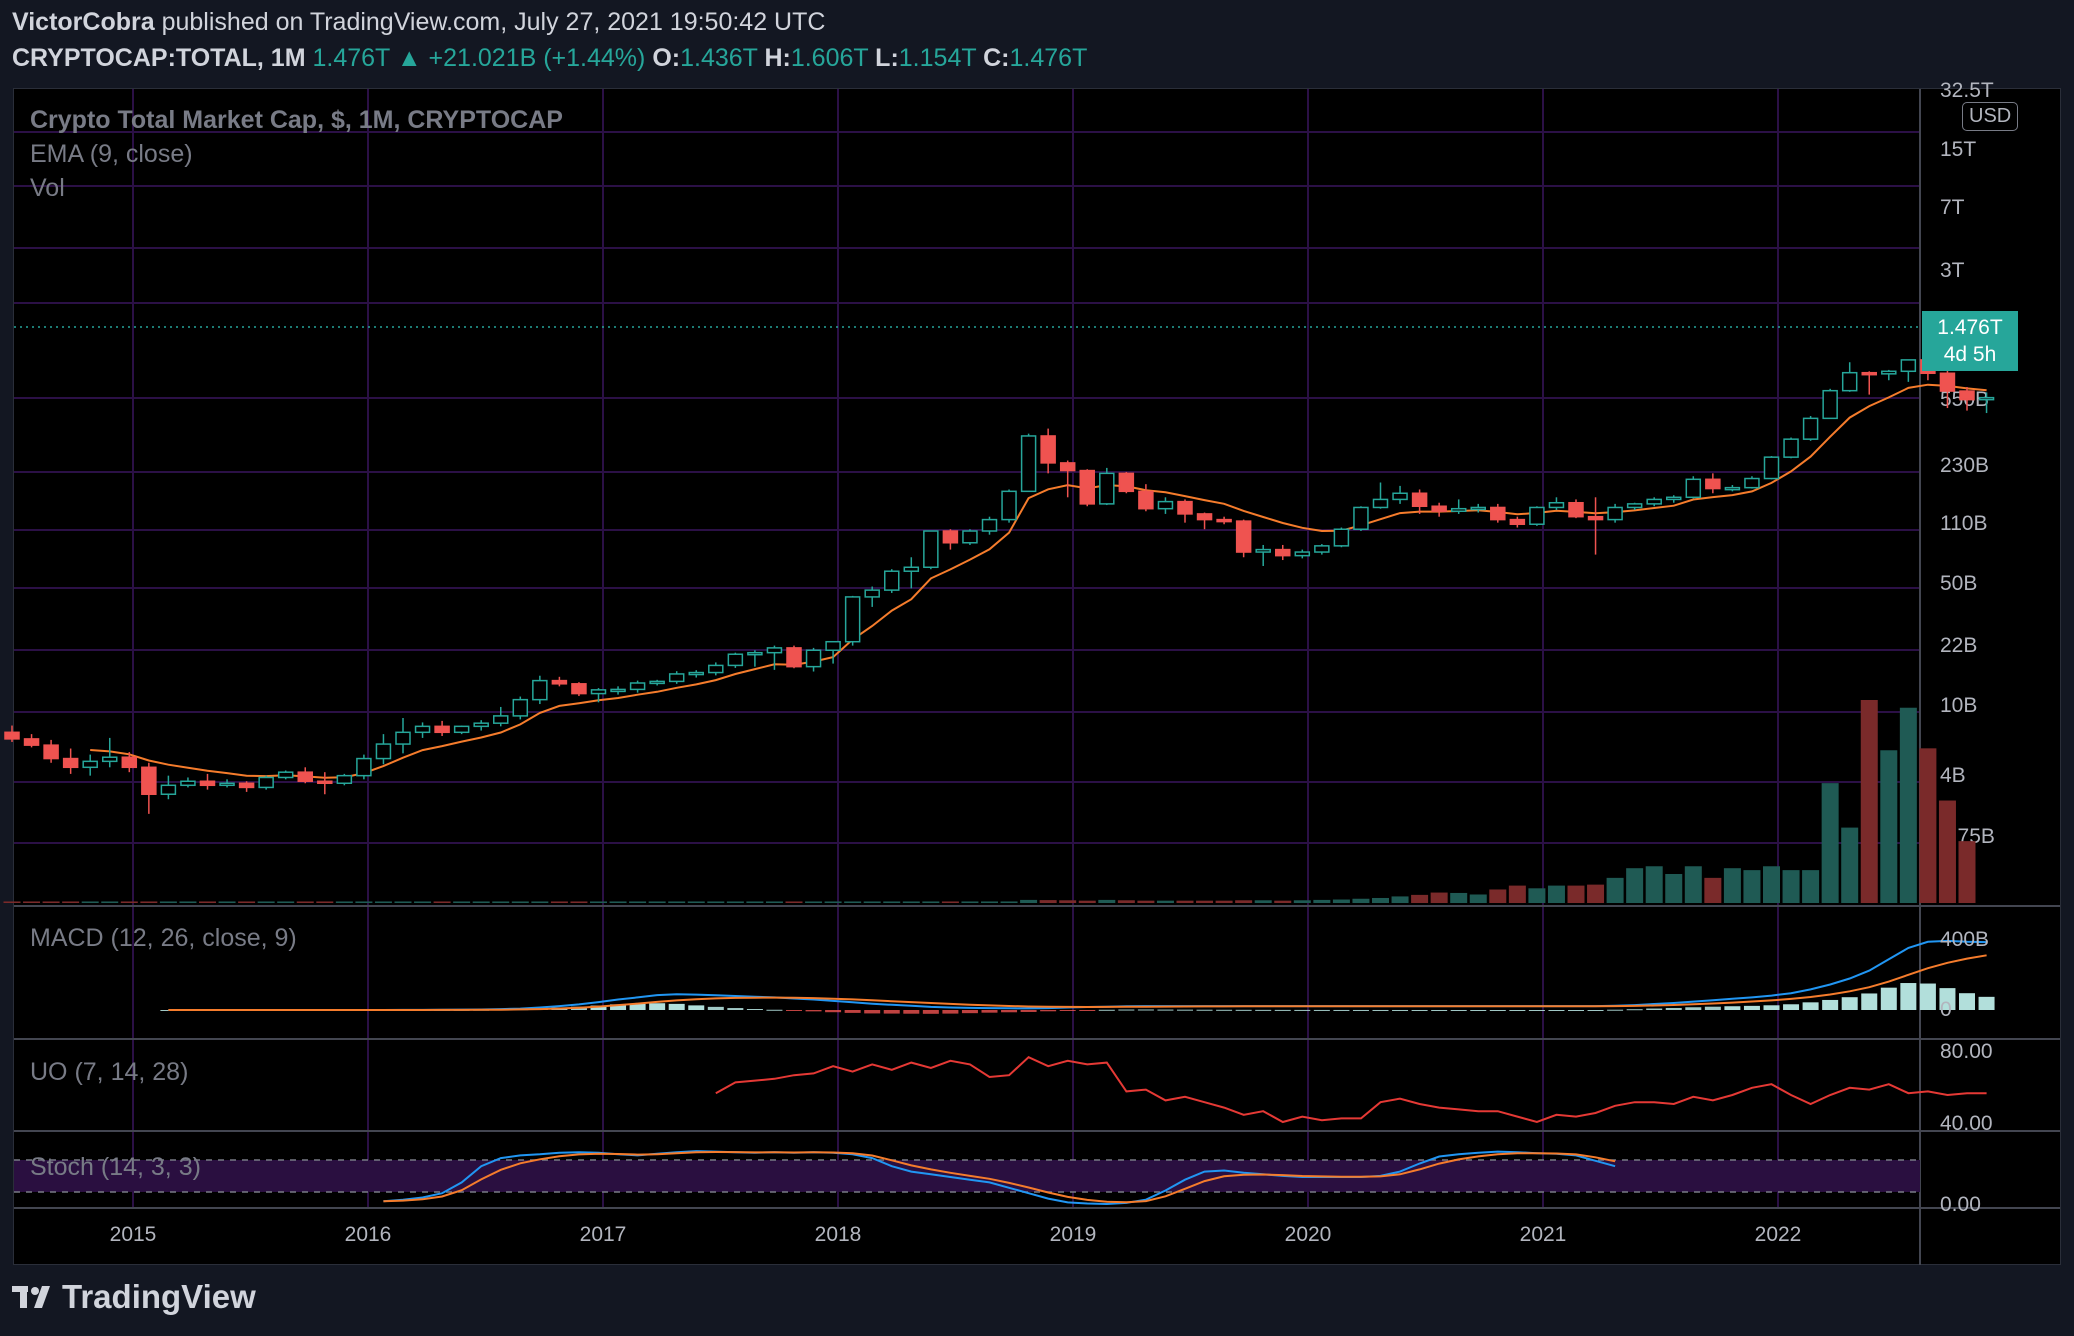 The height and width of the screenshot is (1336, 2074). What do you see at coordinates (47, 188) in the screenshot?
I see `volume-legend: Vol` at bounding box center [47, 188].